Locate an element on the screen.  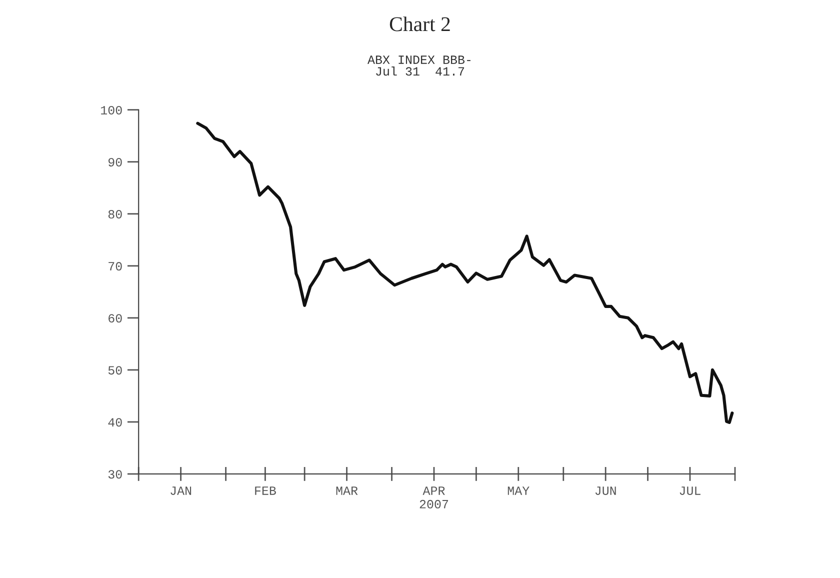
y-tick-label: 100 is located at coordinates (111, 110).